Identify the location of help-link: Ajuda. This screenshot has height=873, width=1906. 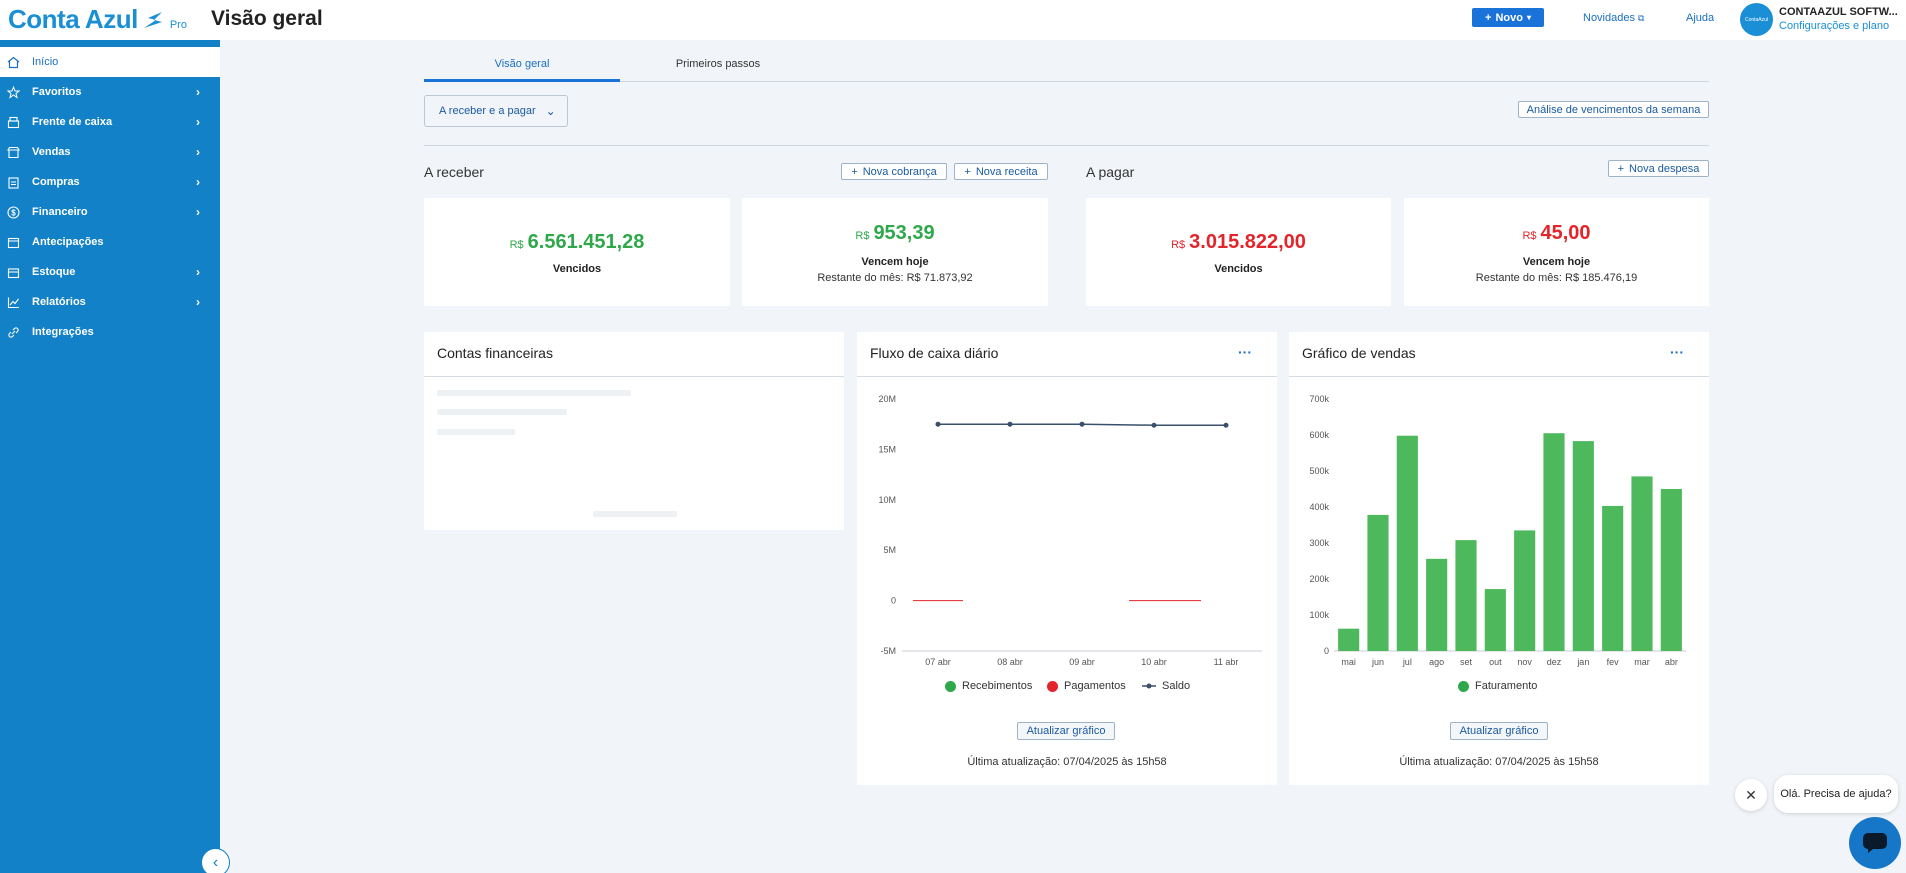
(1700, 18).